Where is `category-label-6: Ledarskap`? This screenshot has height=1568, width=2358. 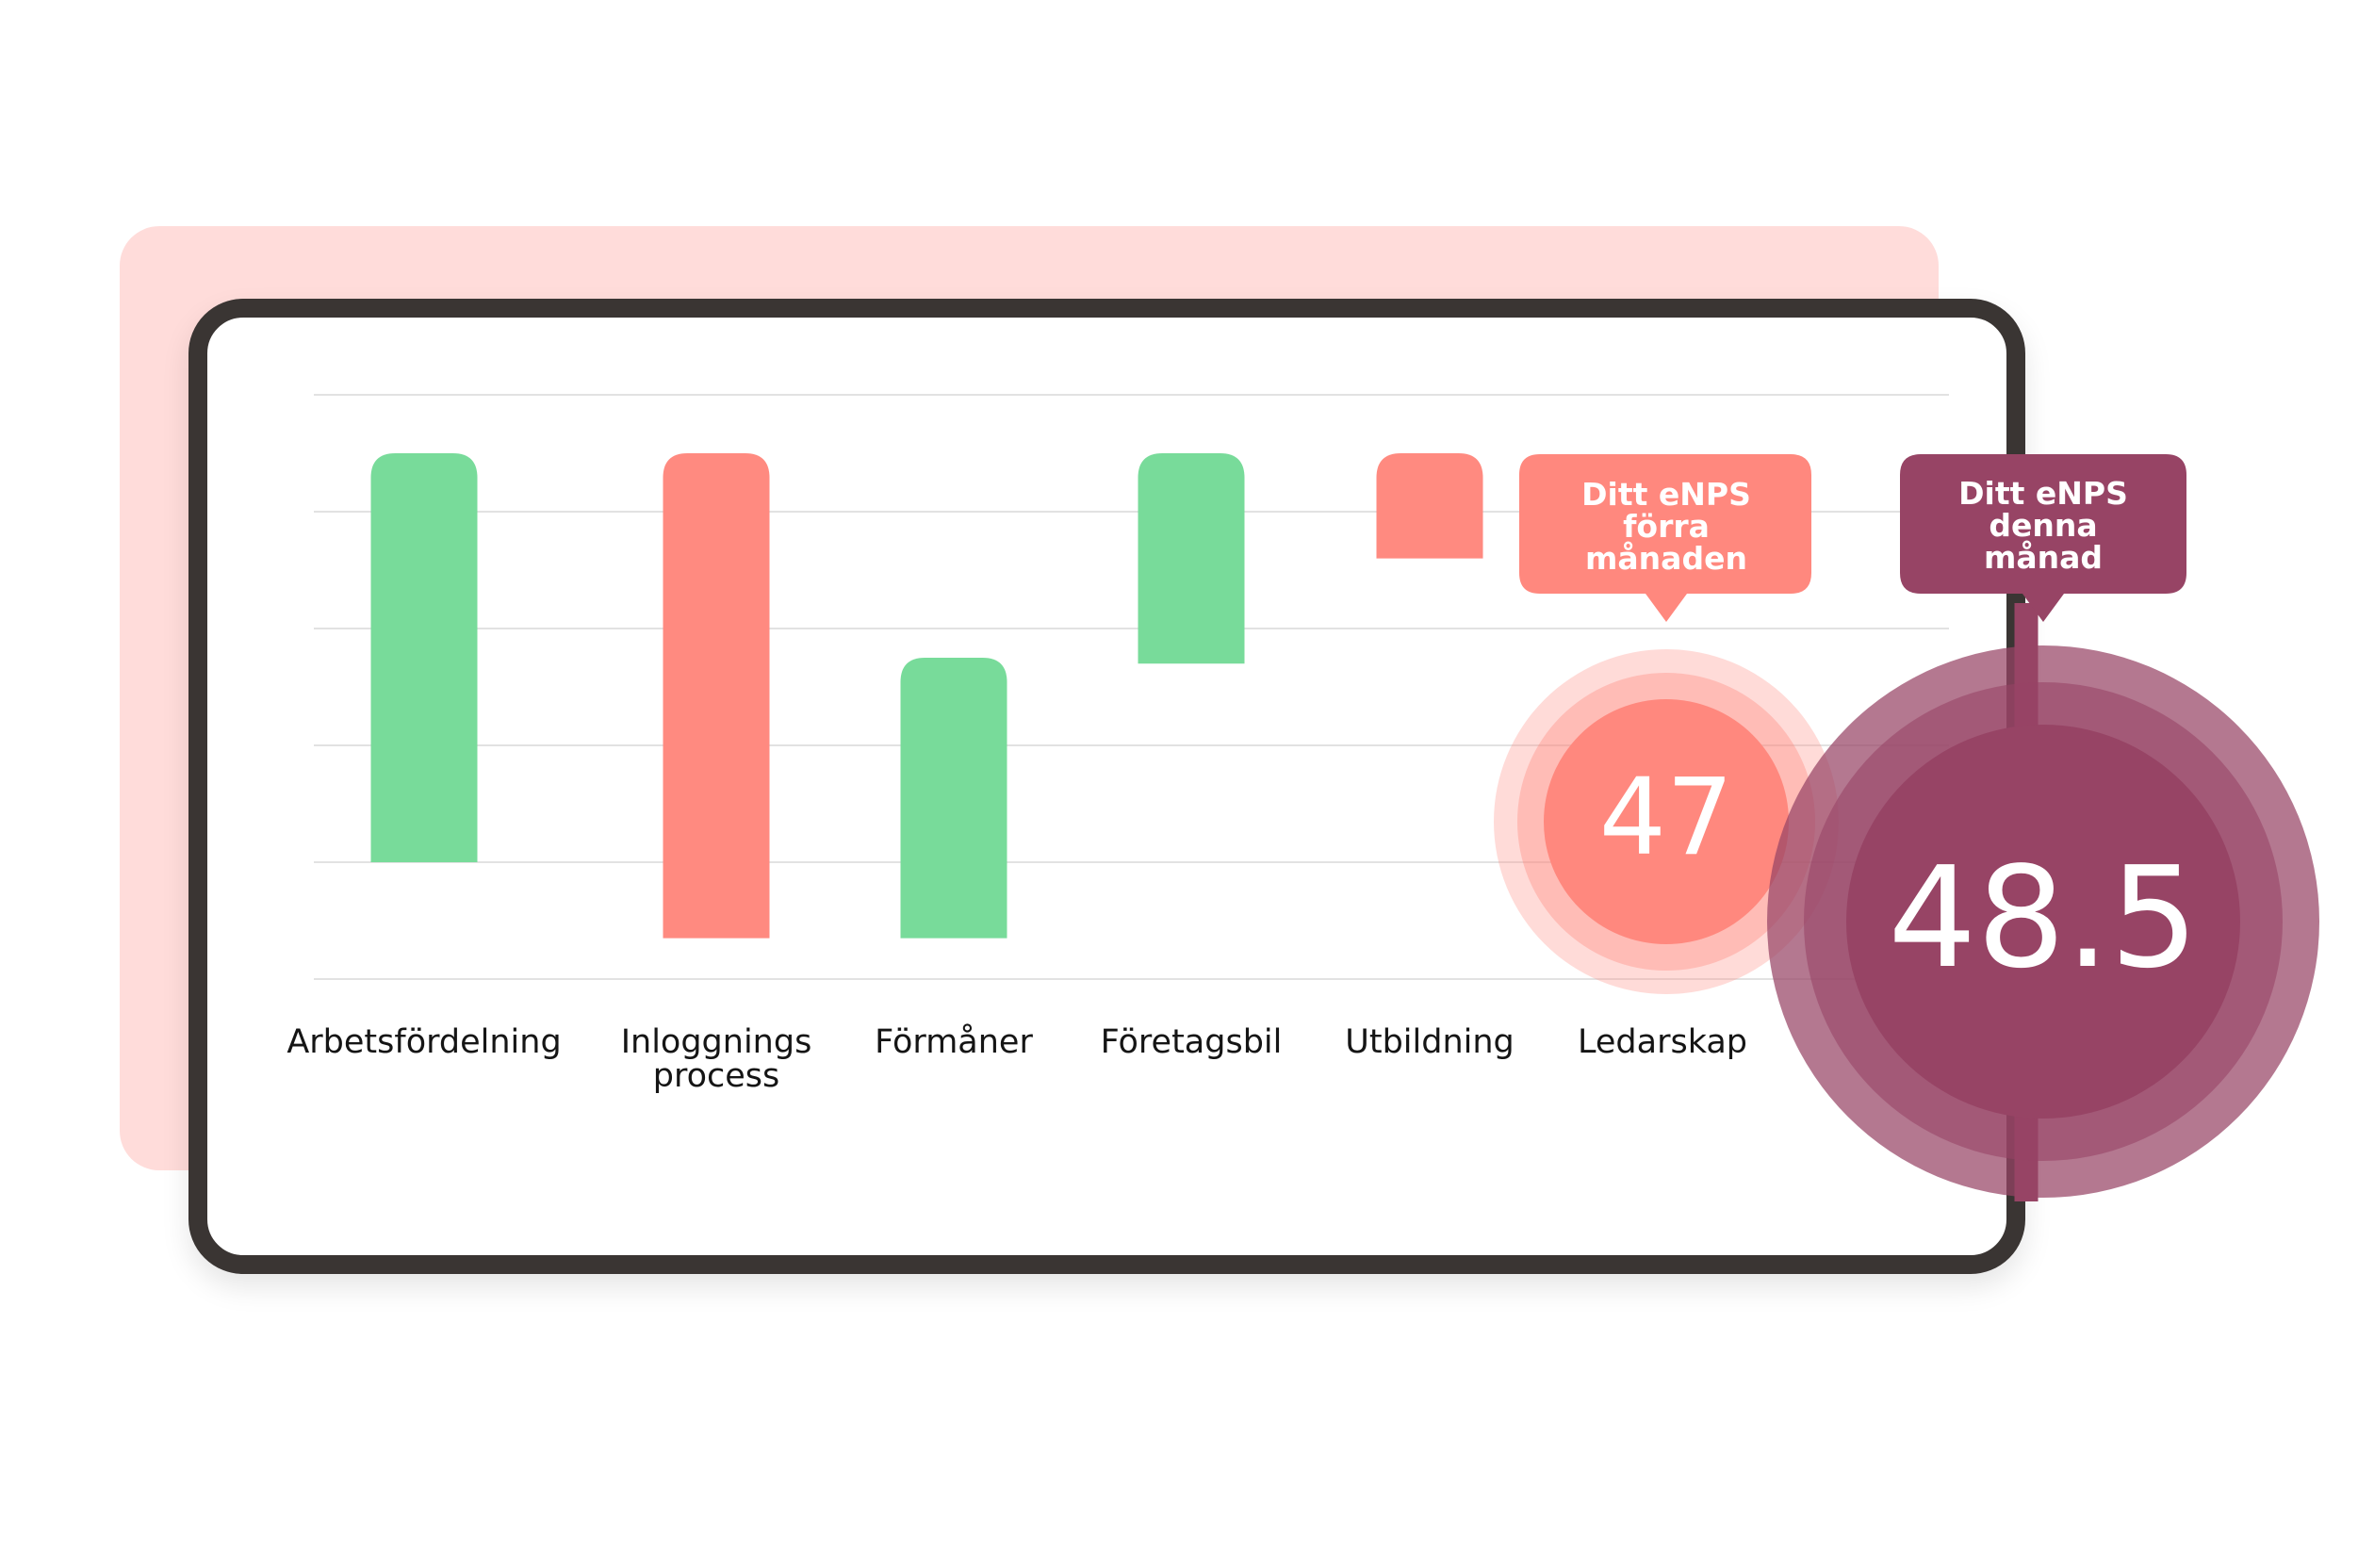 category-label-6: Ledarskap is located at coordinates (1663, 1042).